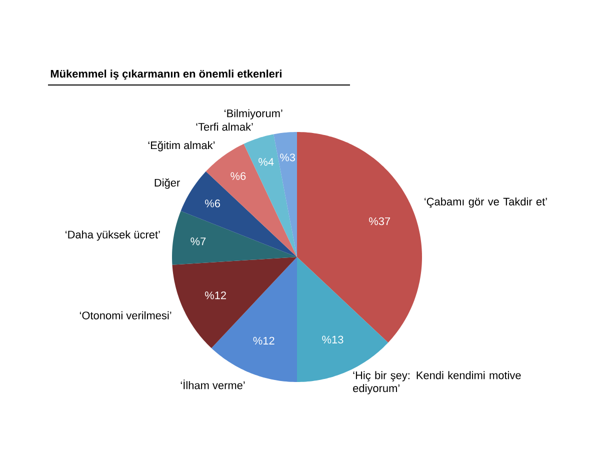  What do you see at coordinates (288, 158) in the screenshot?
I see `data-label: %3` at bounding box center [288, 158].